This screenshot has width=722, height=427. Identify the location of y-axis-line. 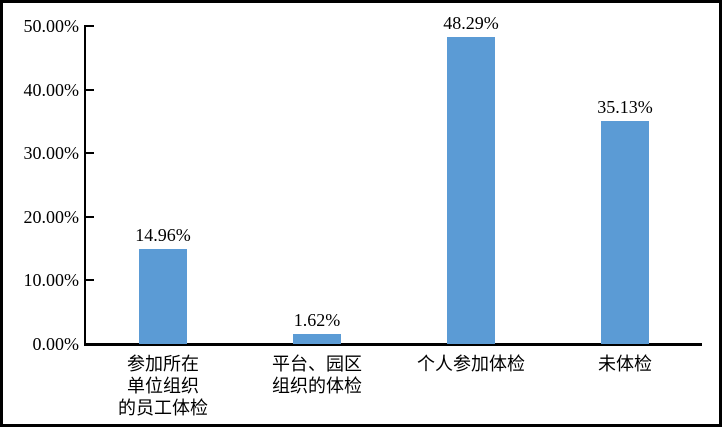
(85, 185).